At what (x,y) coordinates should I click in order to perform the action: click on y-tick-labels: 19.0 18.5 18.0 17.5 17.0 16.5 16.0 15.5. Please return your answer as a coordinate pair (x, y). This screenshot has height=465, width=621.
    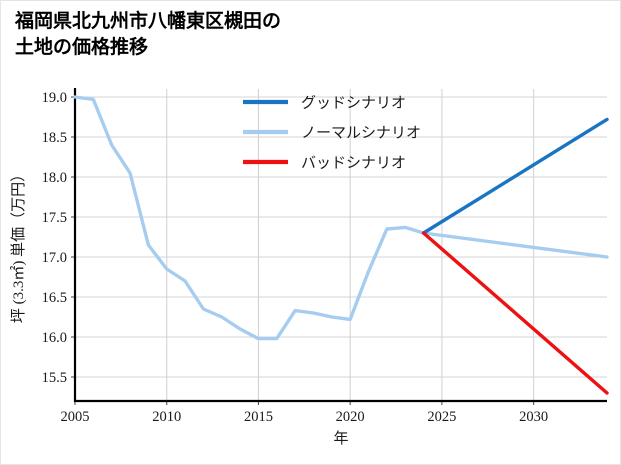
    Looking at the image, I should click on (58, 238).